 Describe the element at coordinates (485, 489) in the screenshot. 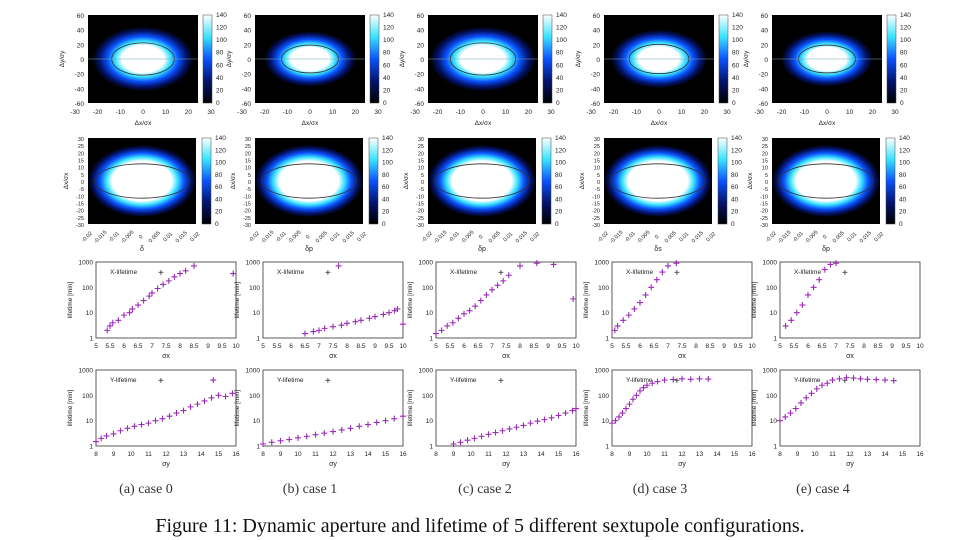

I see `subcaption-case-2: (c) case 2` at that location.